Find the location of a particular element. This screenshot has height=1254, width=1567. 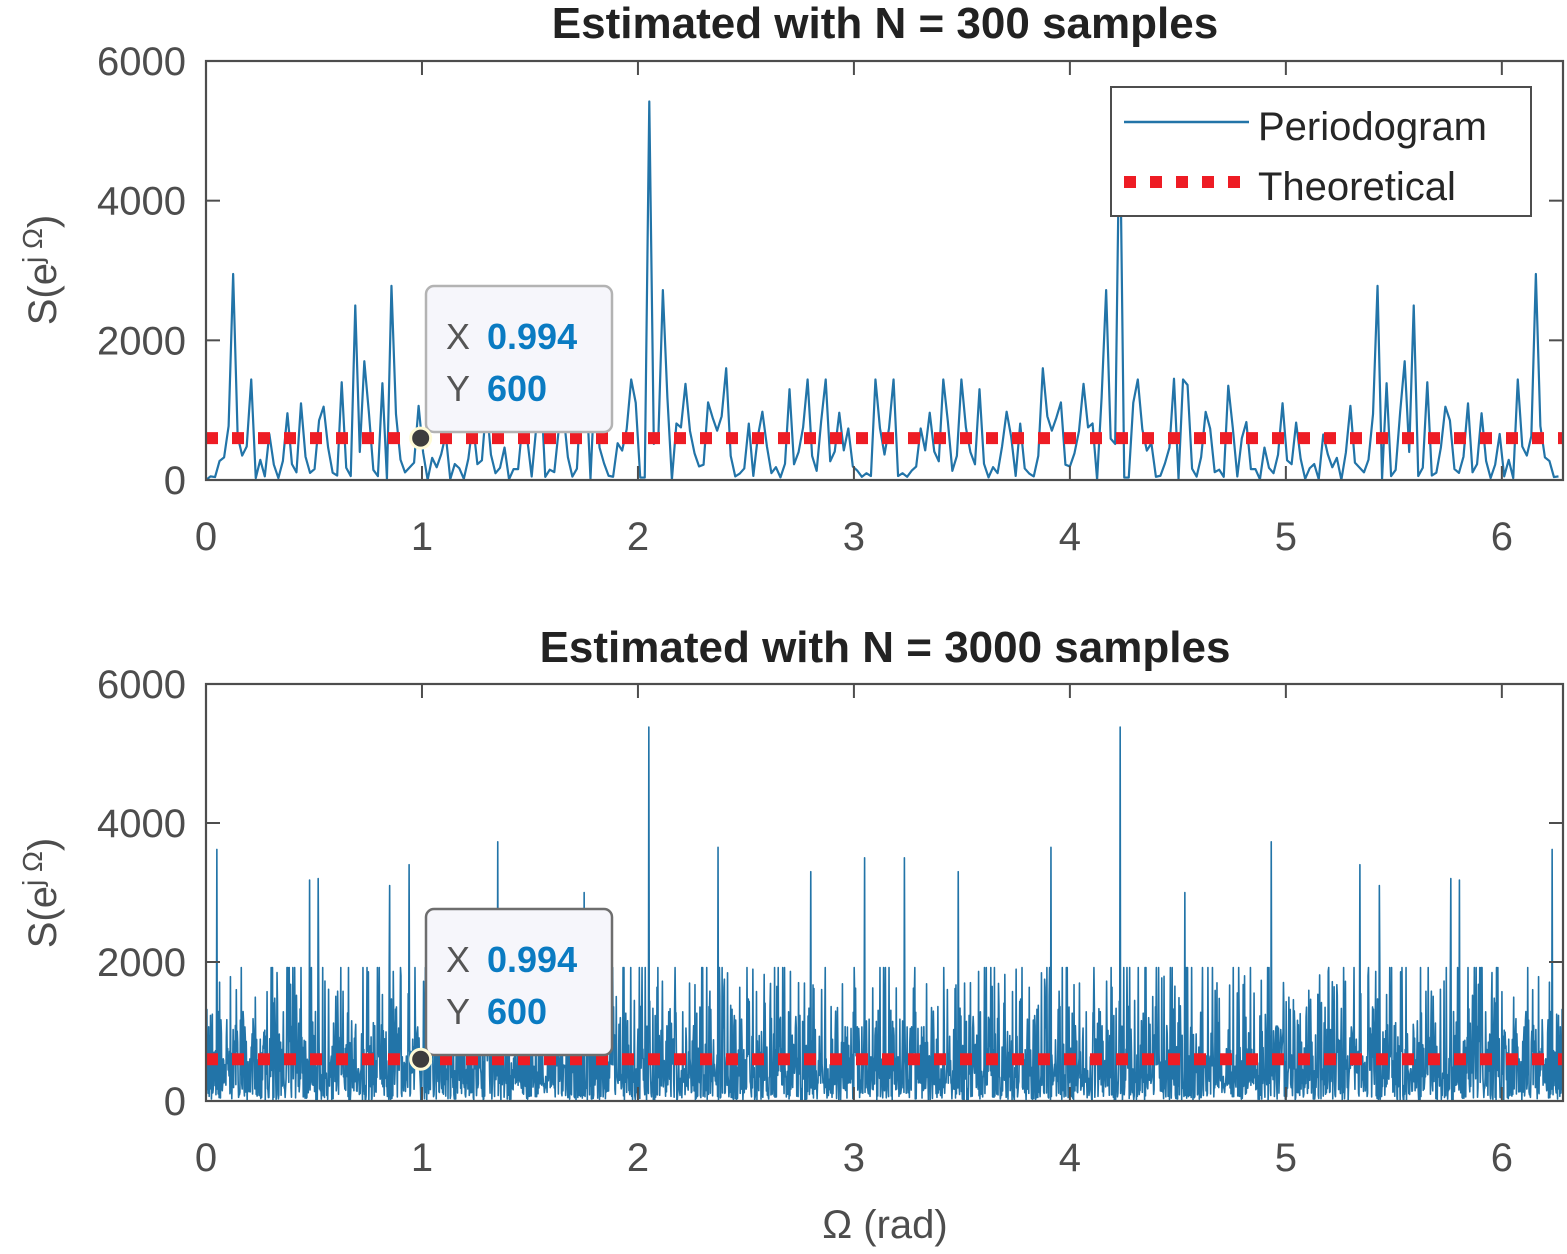

ylabel-top: S(ej Ω) is located at coordinates (41, 270).